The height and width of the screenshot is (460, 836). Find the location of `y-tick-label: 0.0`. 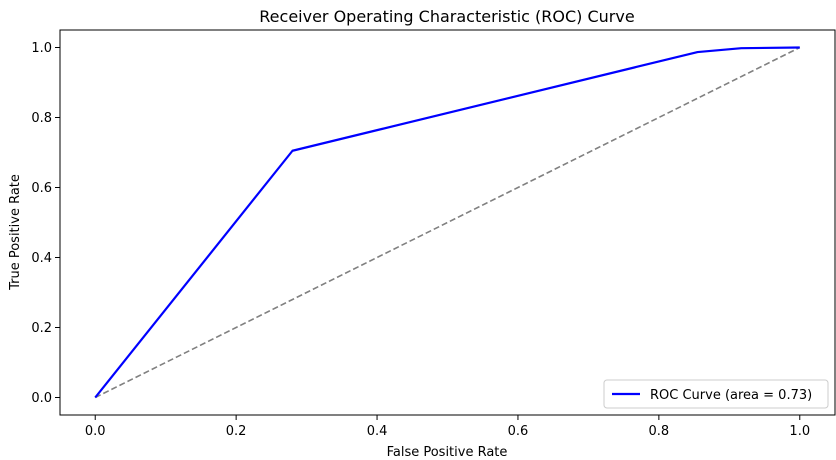

y-tick-label: 0.0 is located at coordinates (41, 398).